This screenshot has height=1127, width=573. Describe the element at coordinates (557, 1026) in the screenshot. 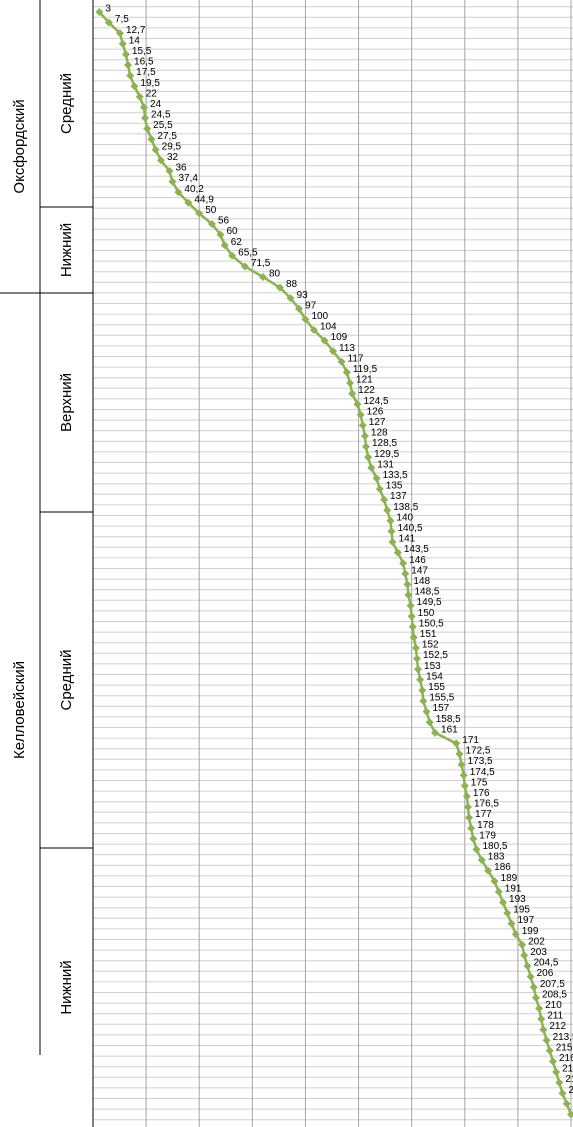

I see `data-label: 212` at that location.